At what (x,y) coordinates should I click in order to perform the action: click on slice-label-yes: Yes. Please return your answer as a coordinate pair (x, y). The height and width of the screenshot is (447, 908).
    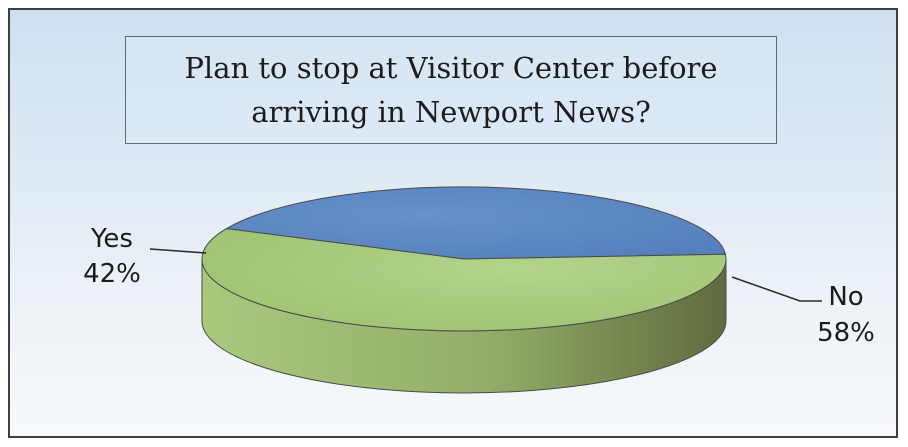
    Looking at the image, I should click on (111, 239).